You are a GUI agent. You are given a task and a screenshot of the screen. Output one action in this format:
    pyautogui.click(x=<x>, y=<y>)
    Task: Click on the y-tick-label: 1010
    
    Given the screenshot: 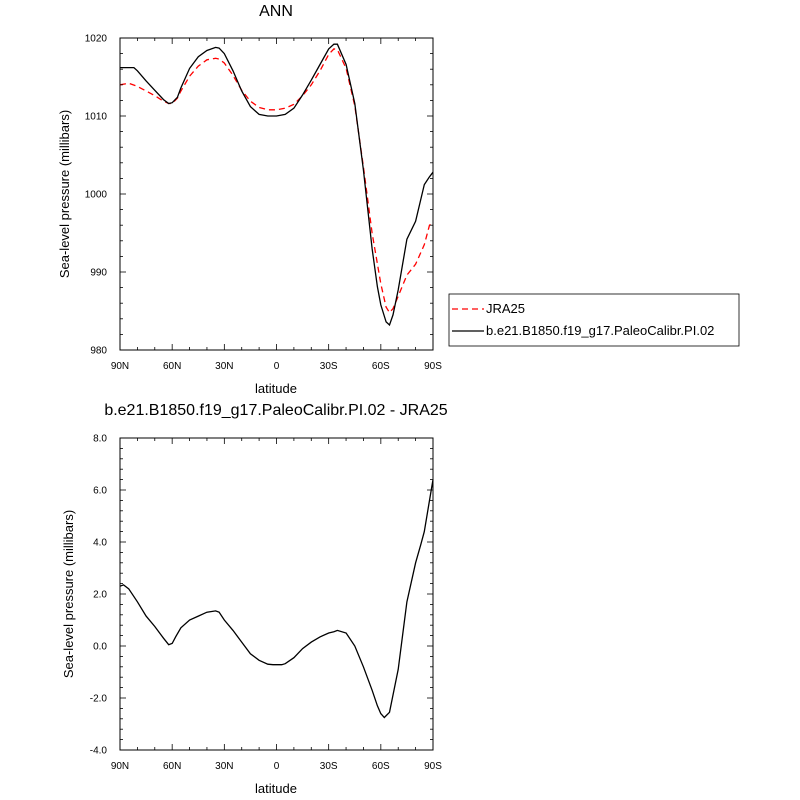 What is the action you would take?
    pyautogui.click(x=96, y=117)
    